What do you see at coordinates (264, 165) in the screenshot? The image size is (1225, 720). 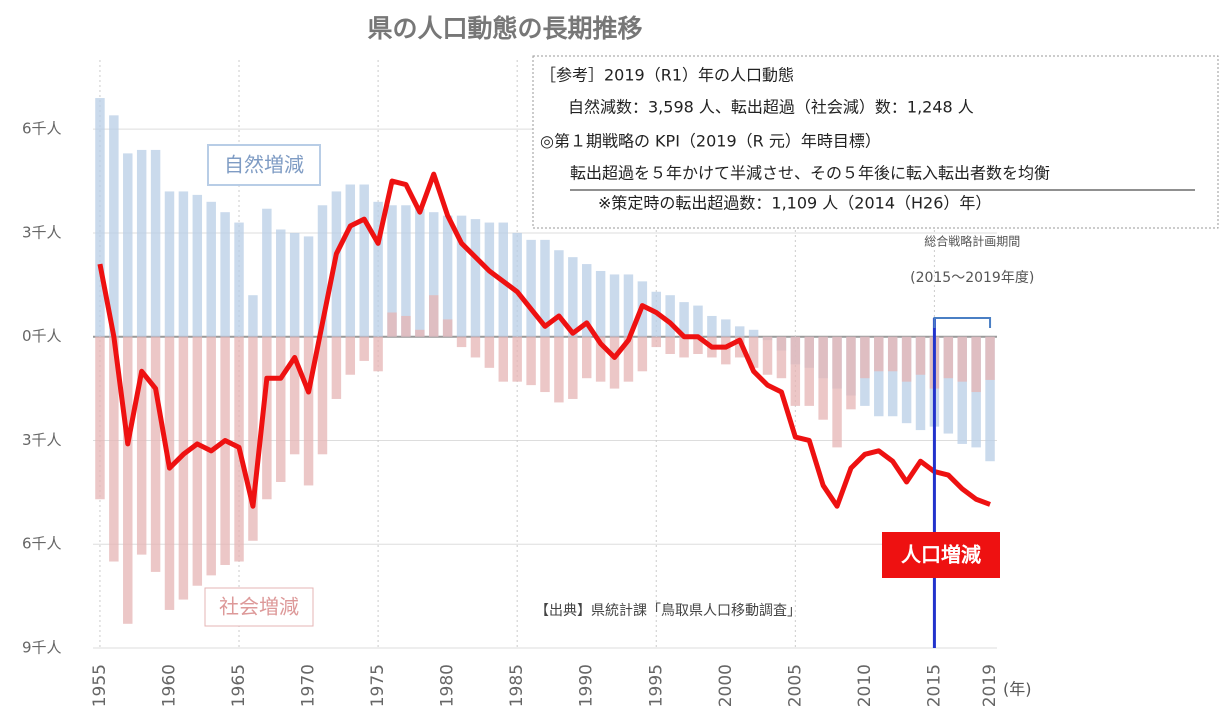 I see `legend-label: 自然増減` at bounding box center [264, 165].